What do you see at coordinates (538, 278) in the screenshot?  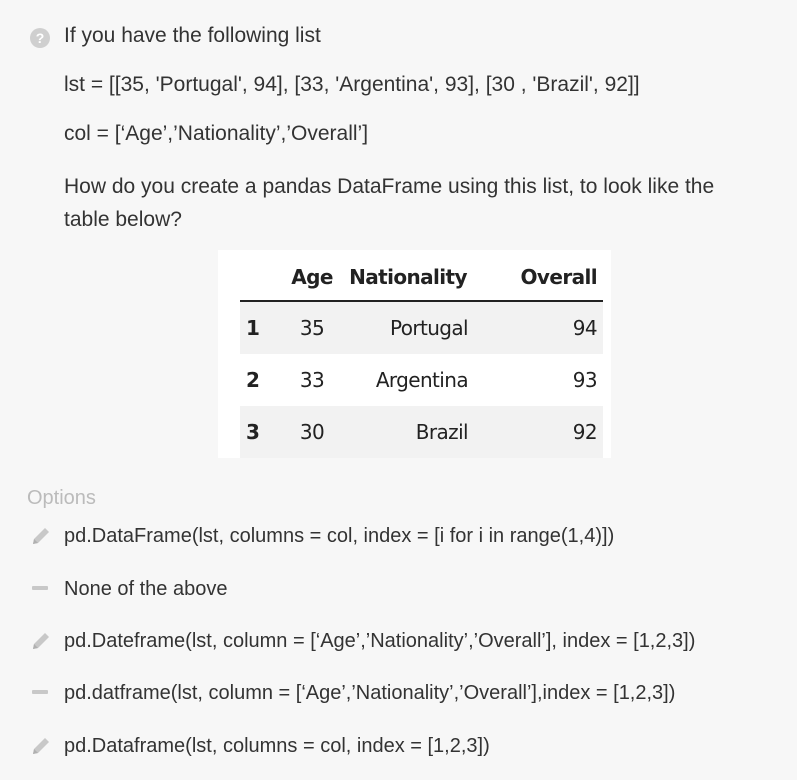 I see `table-header-overall: Overall` at bounding box center [538, 278].